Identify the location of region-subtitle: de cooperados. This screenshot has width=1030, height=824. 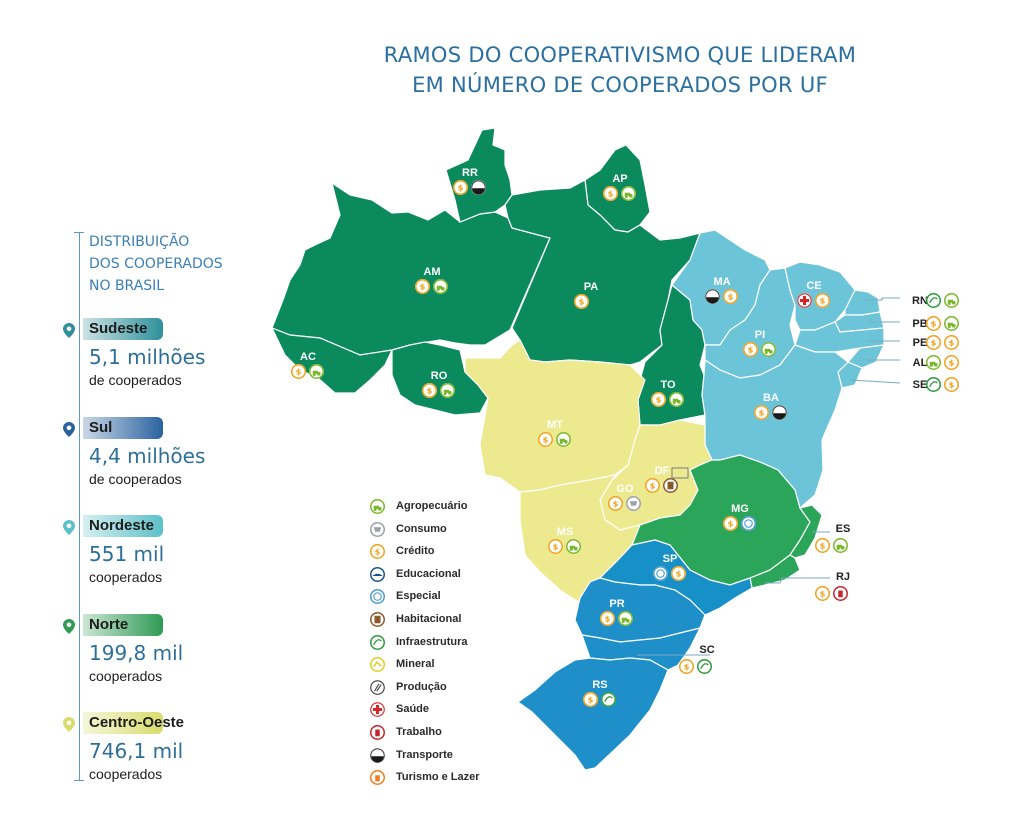
(135, 479).